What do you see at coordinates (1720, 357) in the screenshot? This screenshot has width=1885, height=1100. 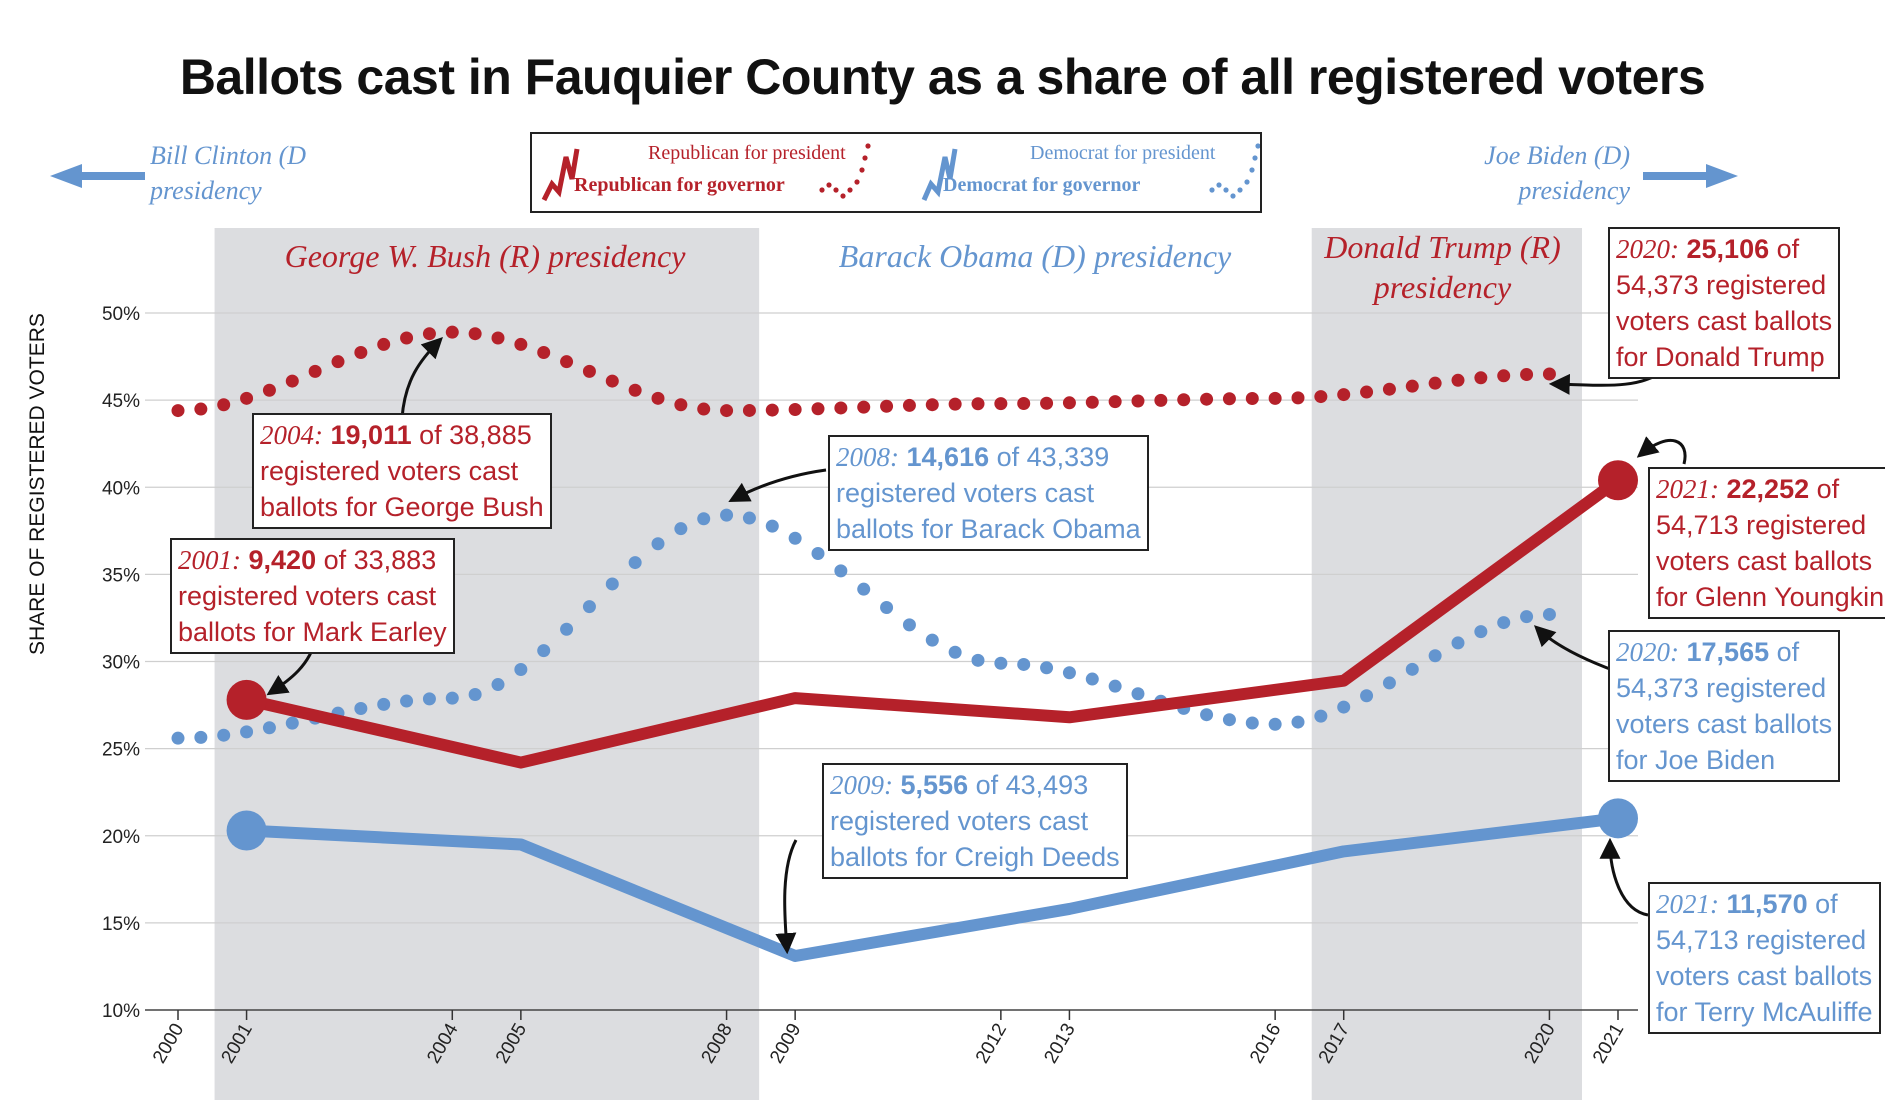 I see `callout-line: for Donald Trump` at bounding box center [1720, 357].